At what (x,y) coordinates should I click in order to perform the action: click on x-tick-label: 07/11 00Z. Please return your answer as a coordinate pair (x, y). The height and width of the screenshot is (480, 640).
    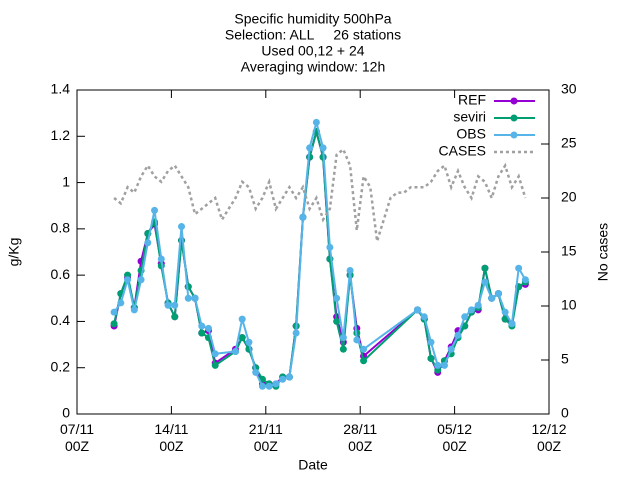
    Looking at the image, I should click on (77, 437).